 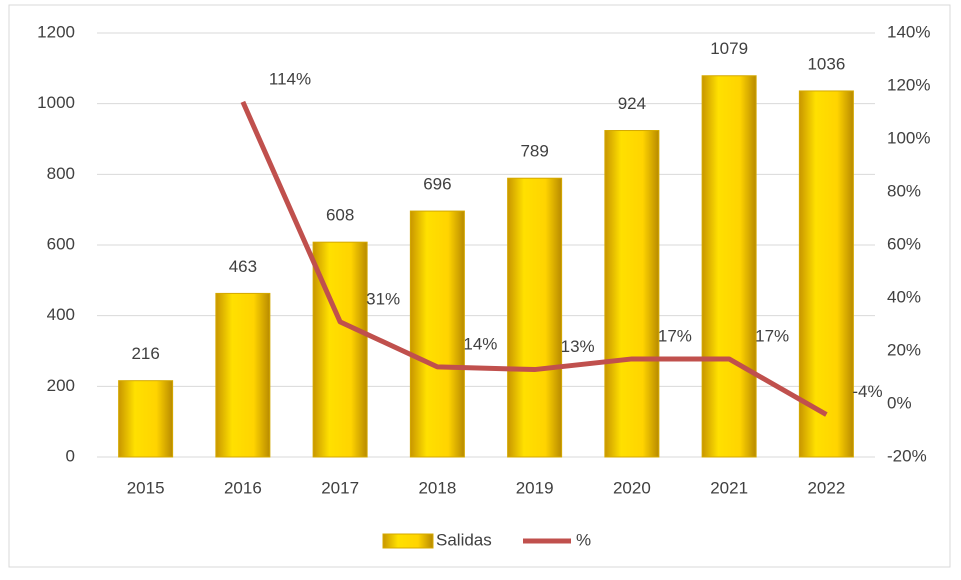 I want to click on bar-value-label: 696, so click(x=437, y=184).